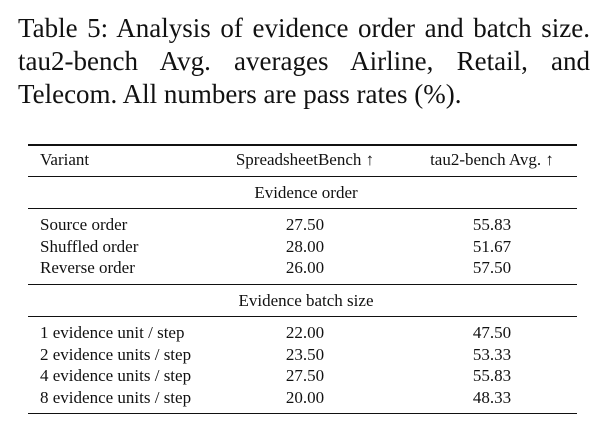  I want to click on value-cell: 22.00, so click(305, 332).